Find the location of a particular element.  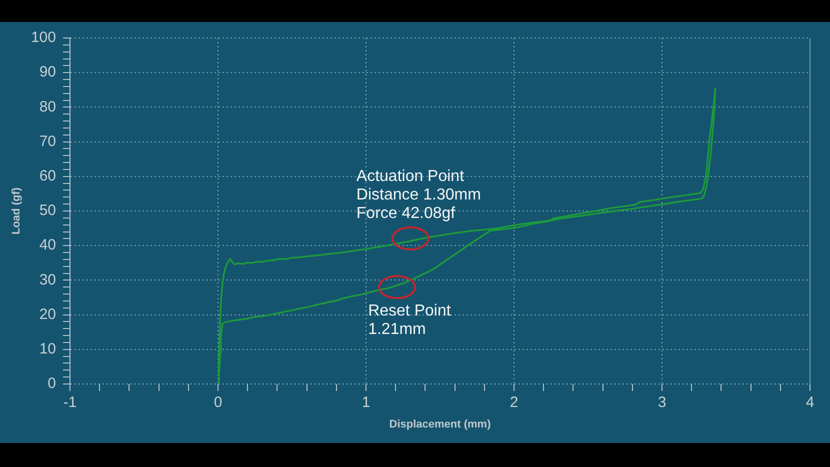

x-axis-title: Displacement (mm) is located at coordinates (440, 424).